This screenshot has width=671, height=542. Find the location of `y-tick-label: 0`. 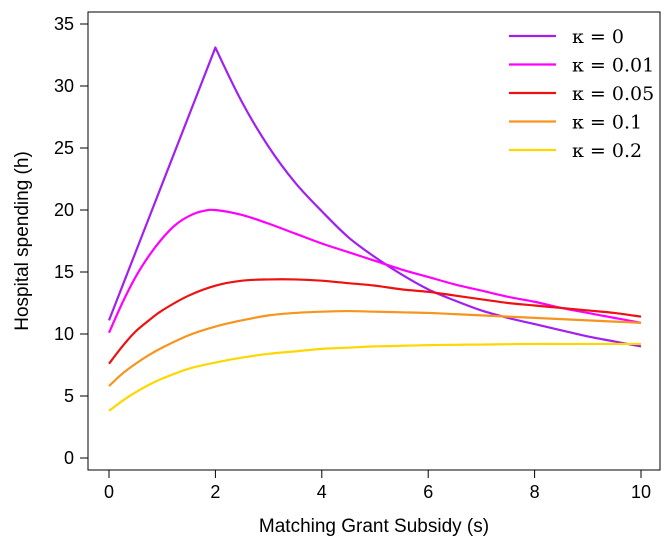

y-tick-label: 0 is located at coordinates (69, 458).